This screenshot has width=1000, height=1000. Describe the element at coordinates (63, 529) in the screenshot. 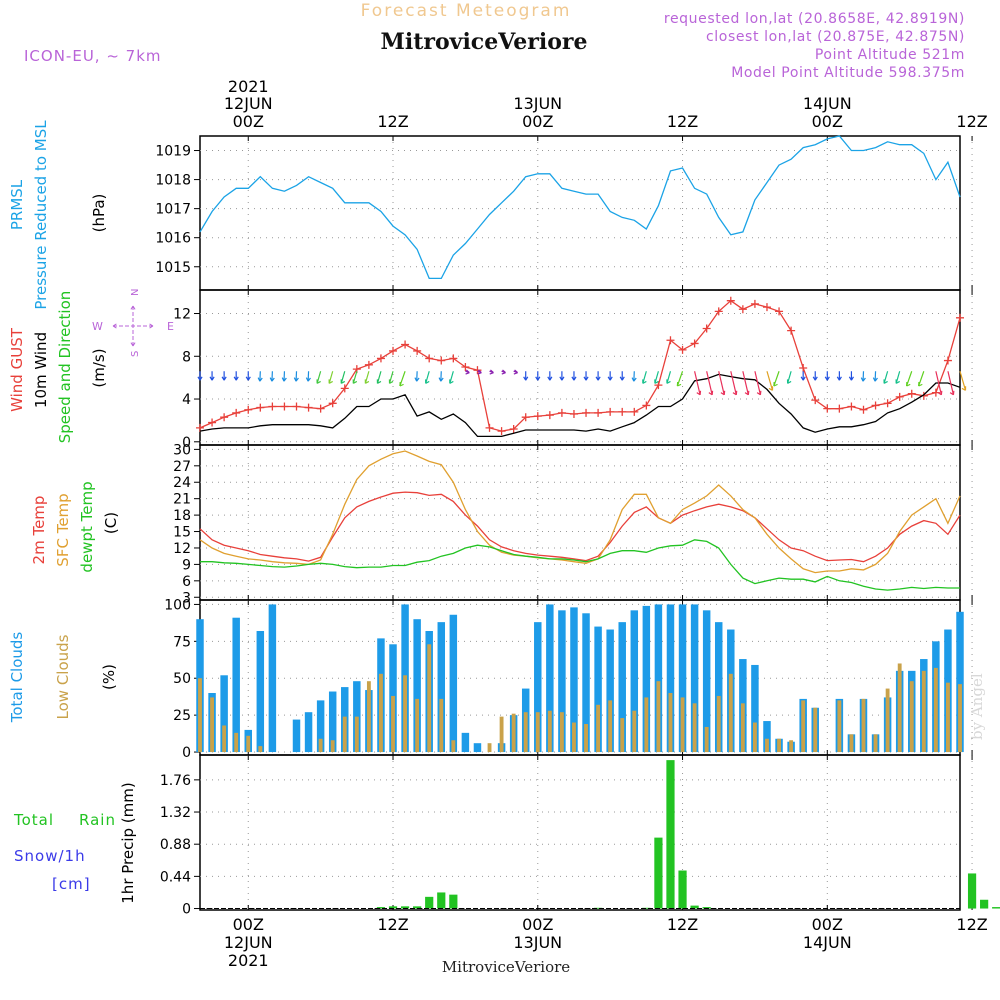

I see `label-sfc-temp: SFC Temp` at that location.